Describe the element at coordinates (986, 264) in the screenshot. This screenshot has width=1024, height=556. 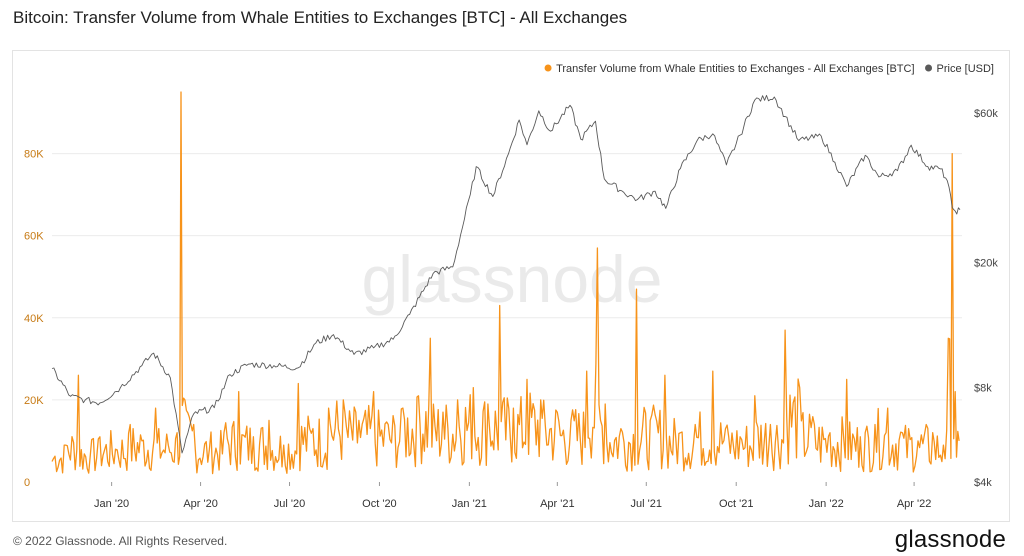
I see `y-right-tick-label: $20k` at that location.